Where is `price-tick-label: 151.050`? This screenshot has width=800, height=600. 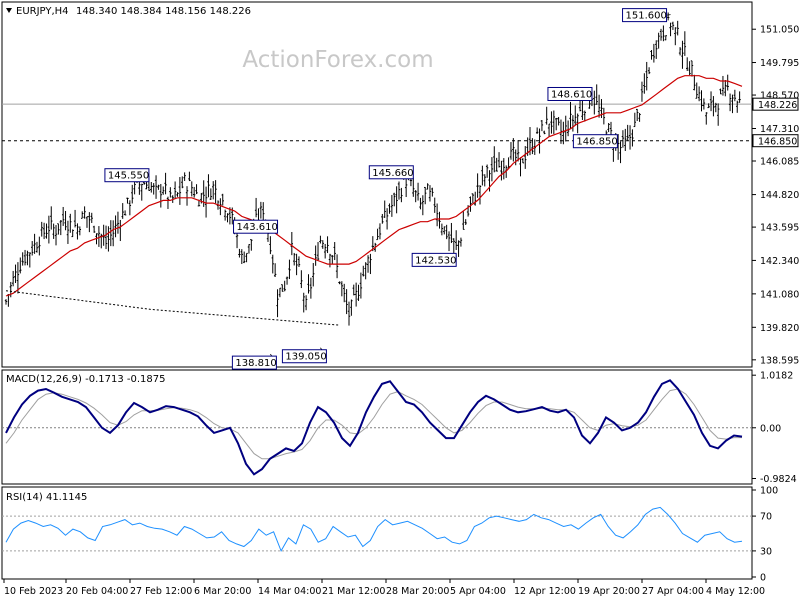 price-tick-label: 151.050 is located at coordinates (779, 30).